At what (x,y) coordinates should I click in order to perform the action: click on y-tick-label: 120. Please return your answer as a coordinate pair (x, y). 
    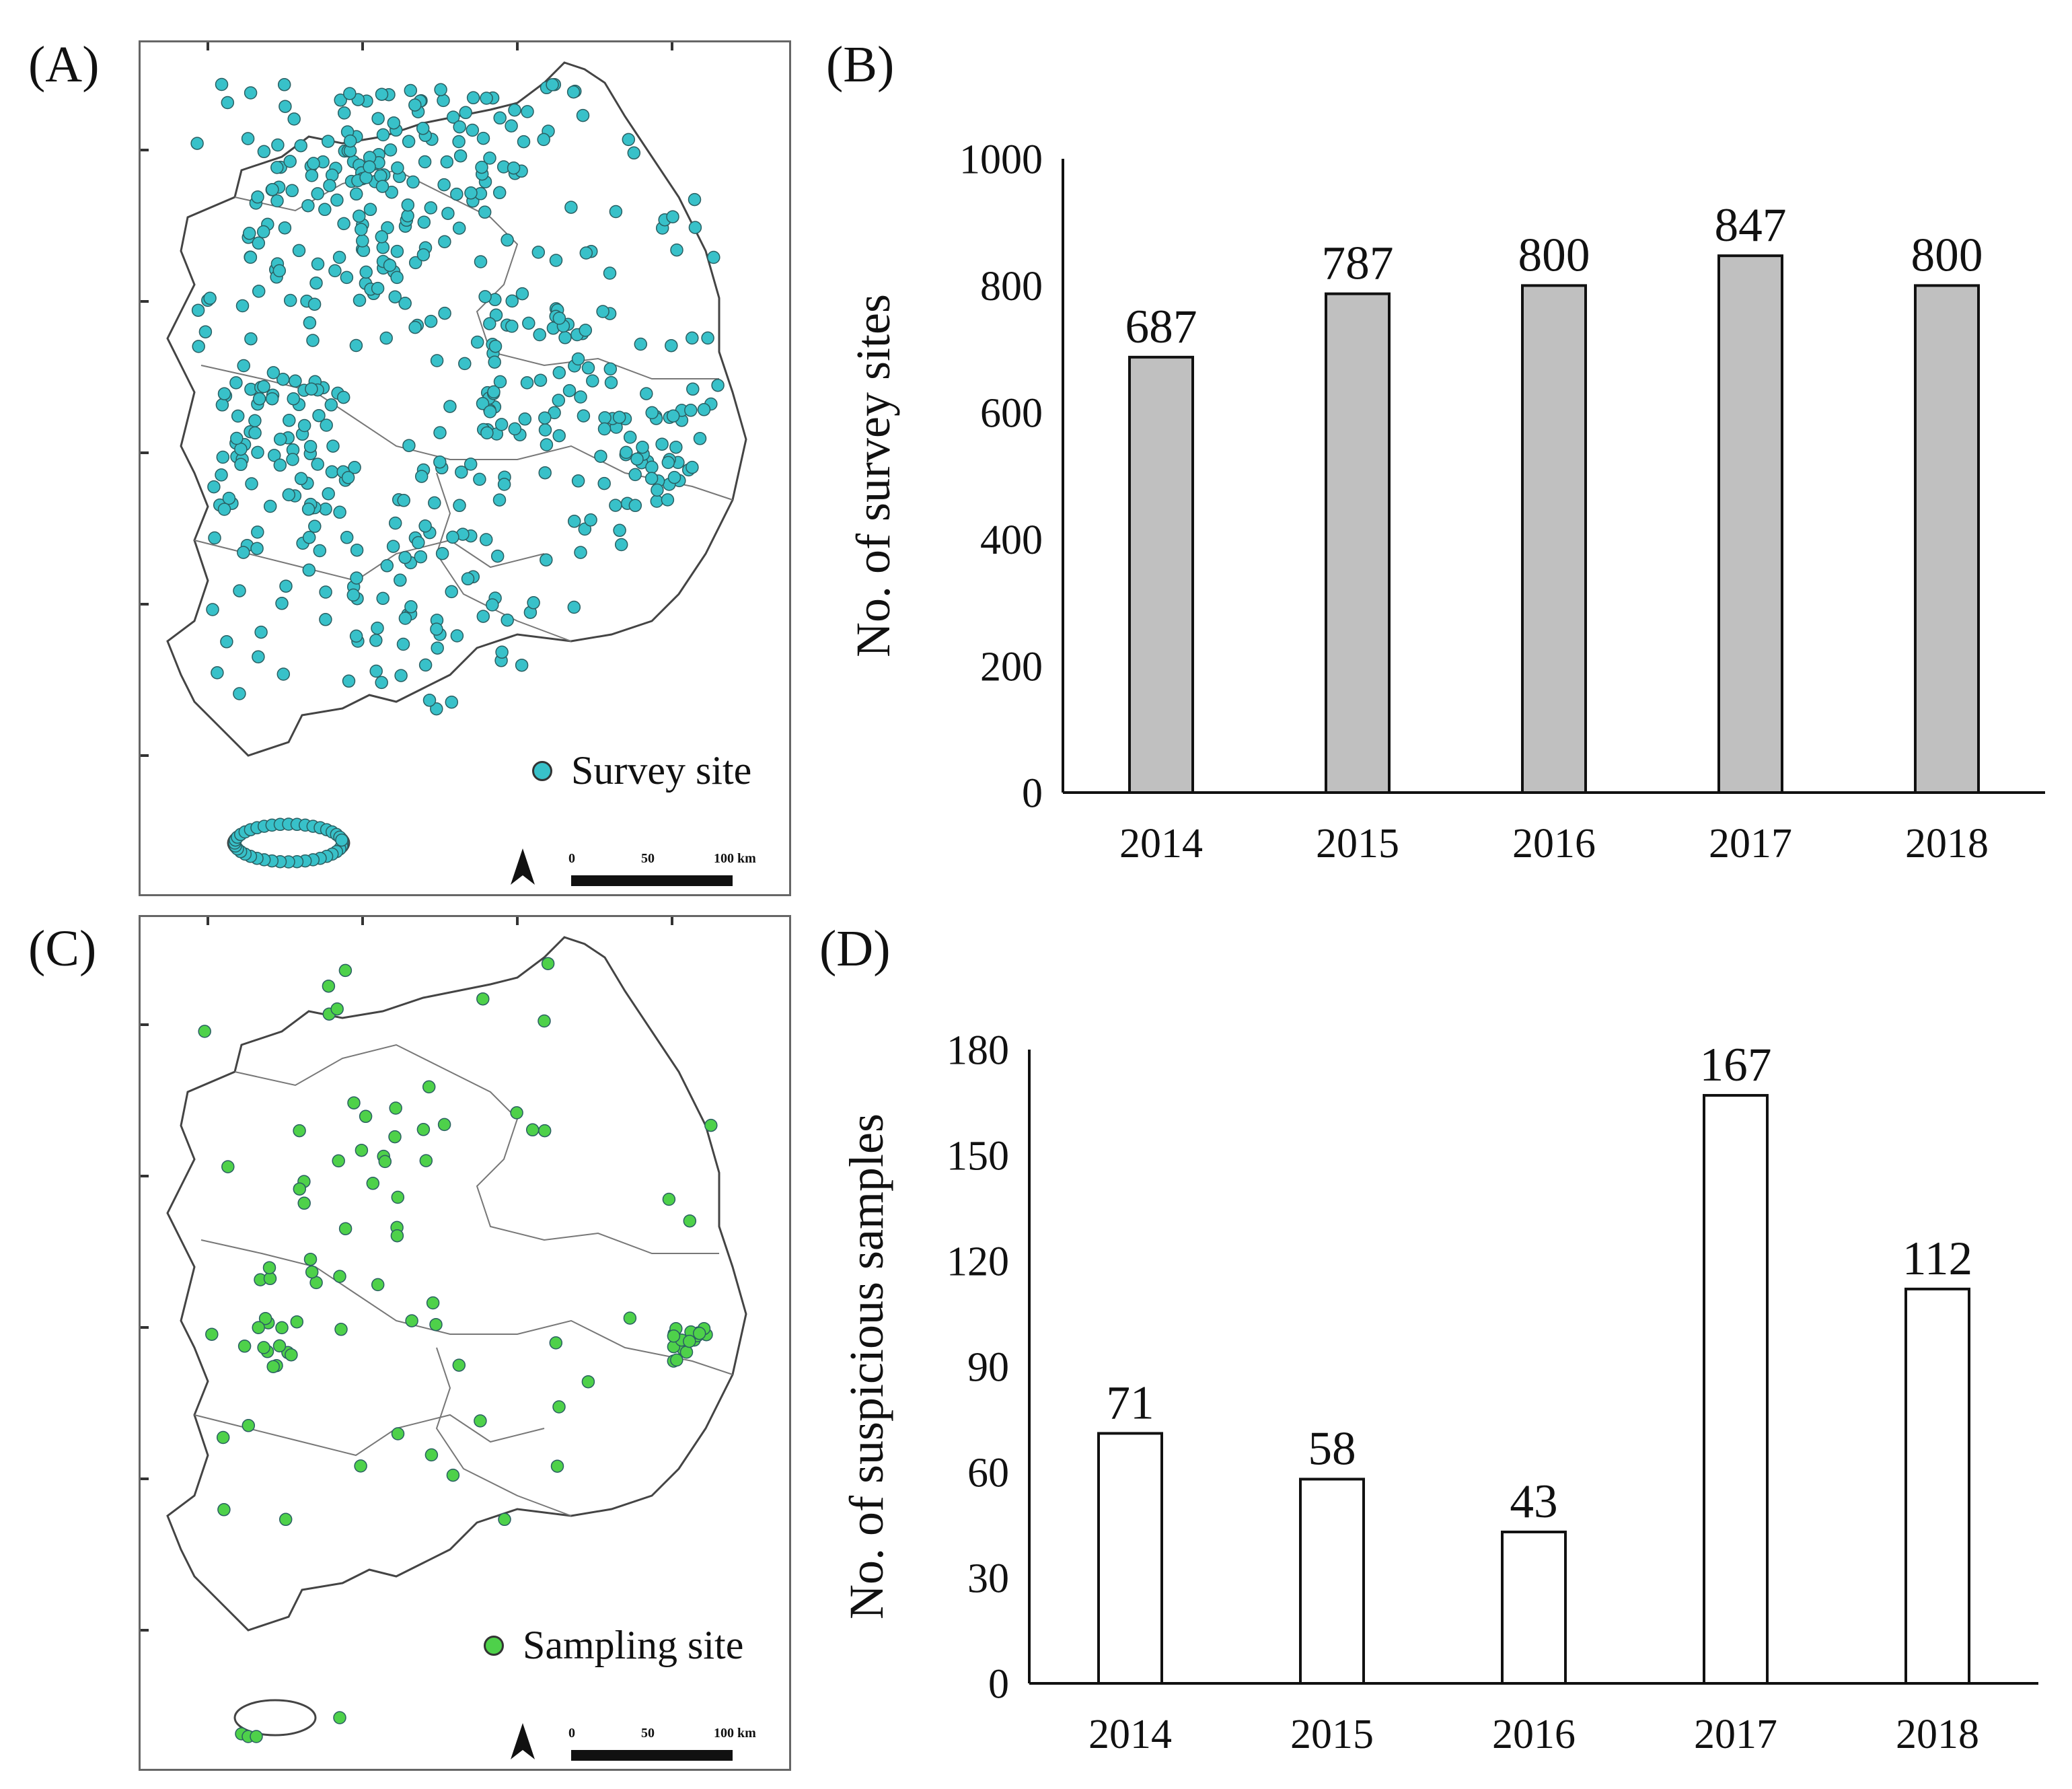
    Looking at the image, I should click on (978, 1262).